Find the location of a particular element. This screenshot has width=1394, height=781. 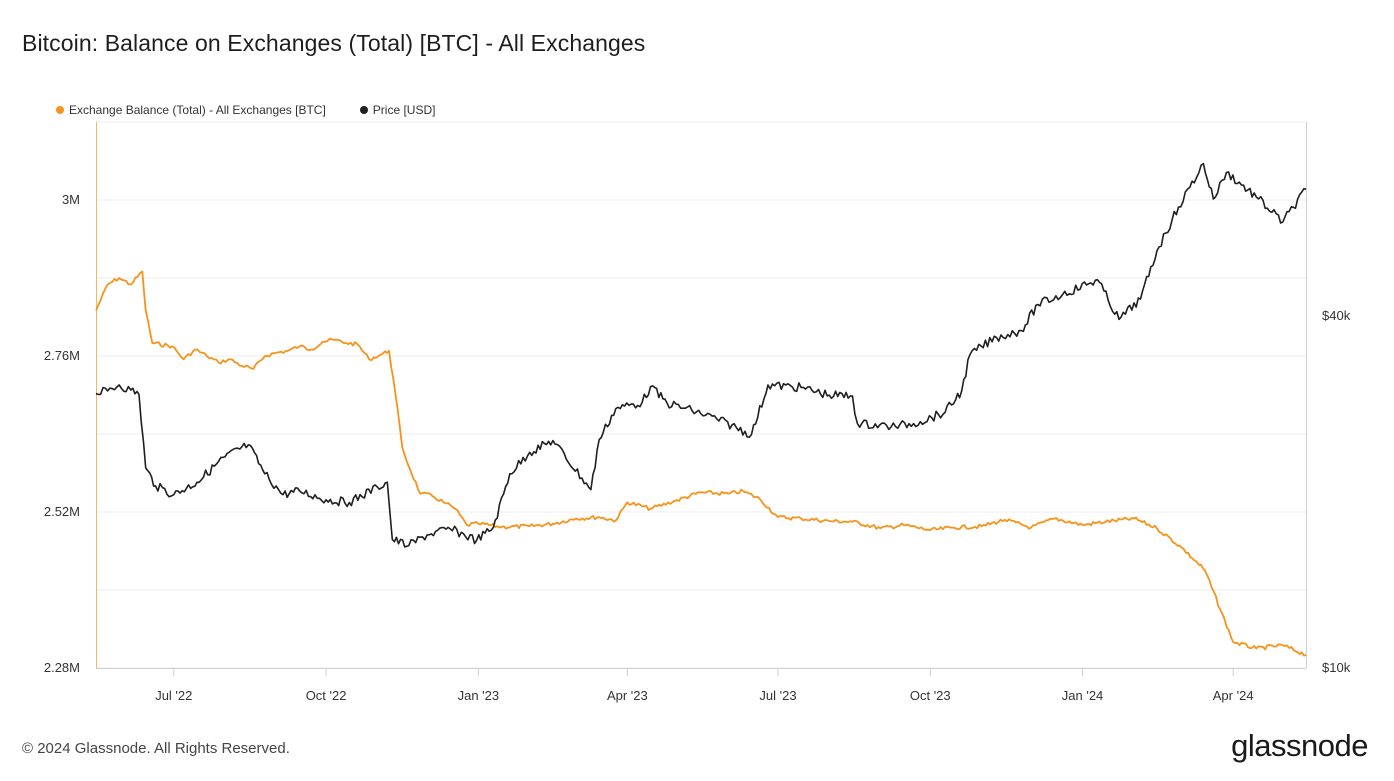

x-tick-label: Apr '24 is located at coordinates (1233, 695).